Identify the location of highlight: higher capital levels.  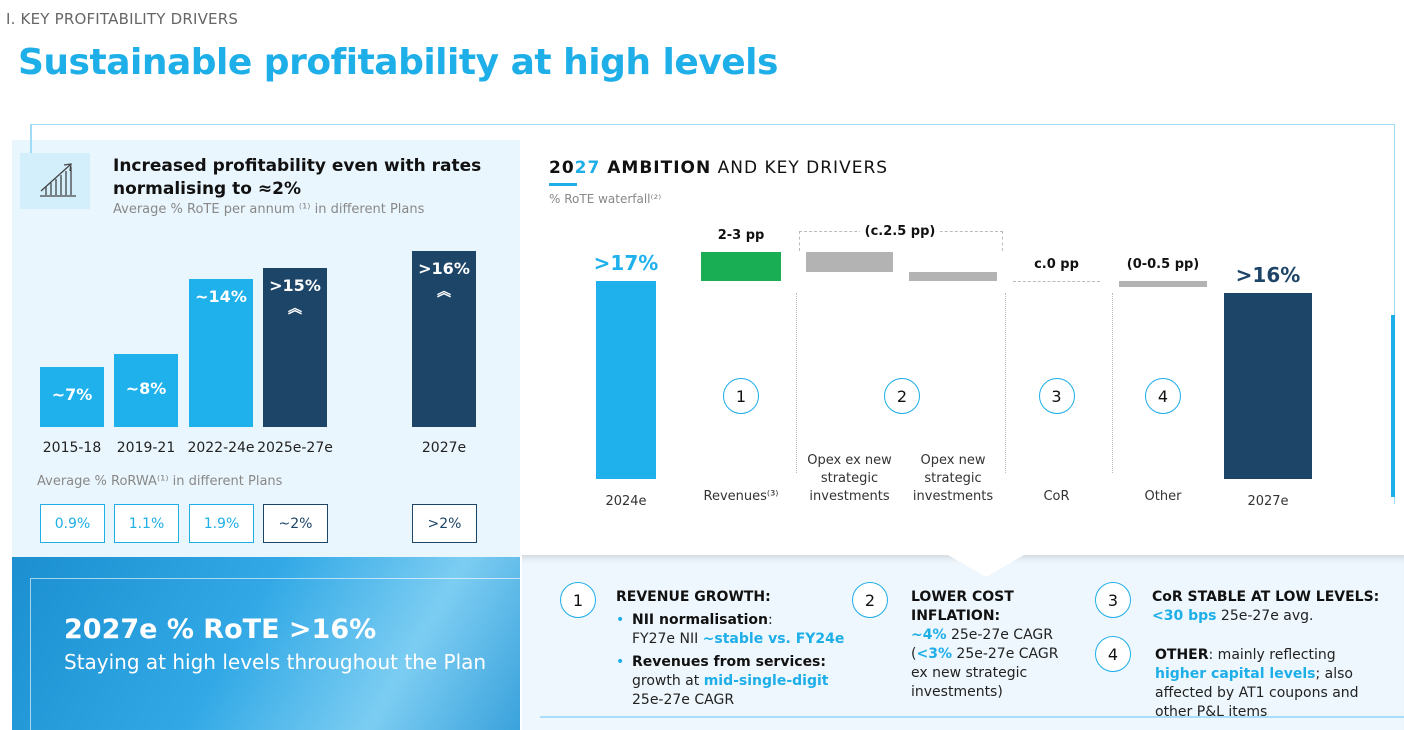
(1235, 674).